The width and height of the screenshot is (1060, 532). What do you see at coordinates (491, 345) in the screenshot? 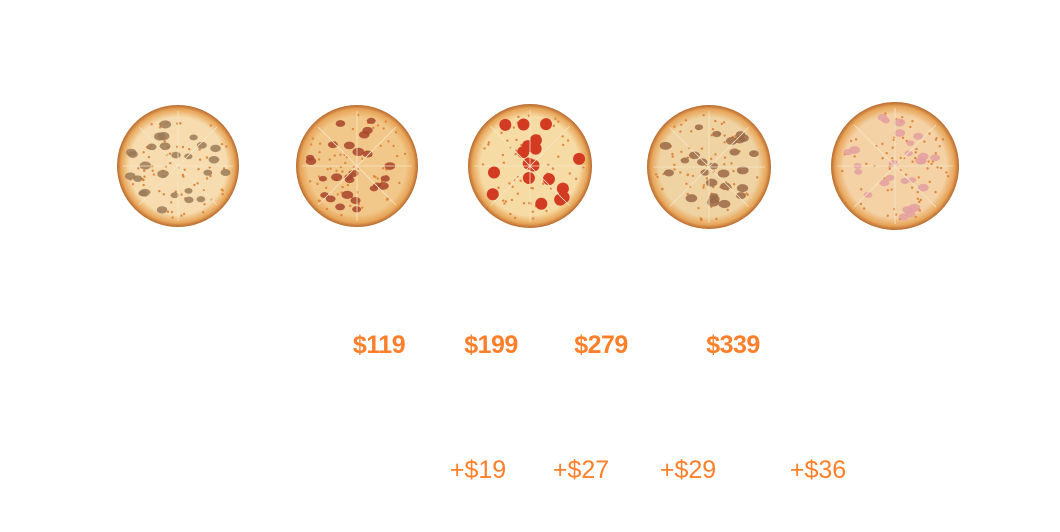
I see `price-2: $199` at bounding box center [491, 345].